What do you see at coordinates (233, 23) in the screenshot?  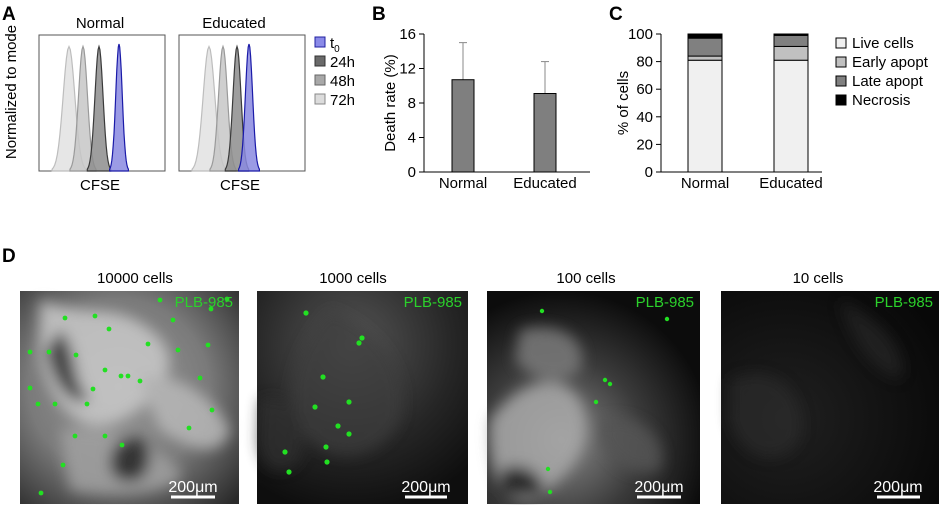 I see `subplot-title-educated: Educated` at bounding box center [233, 23].